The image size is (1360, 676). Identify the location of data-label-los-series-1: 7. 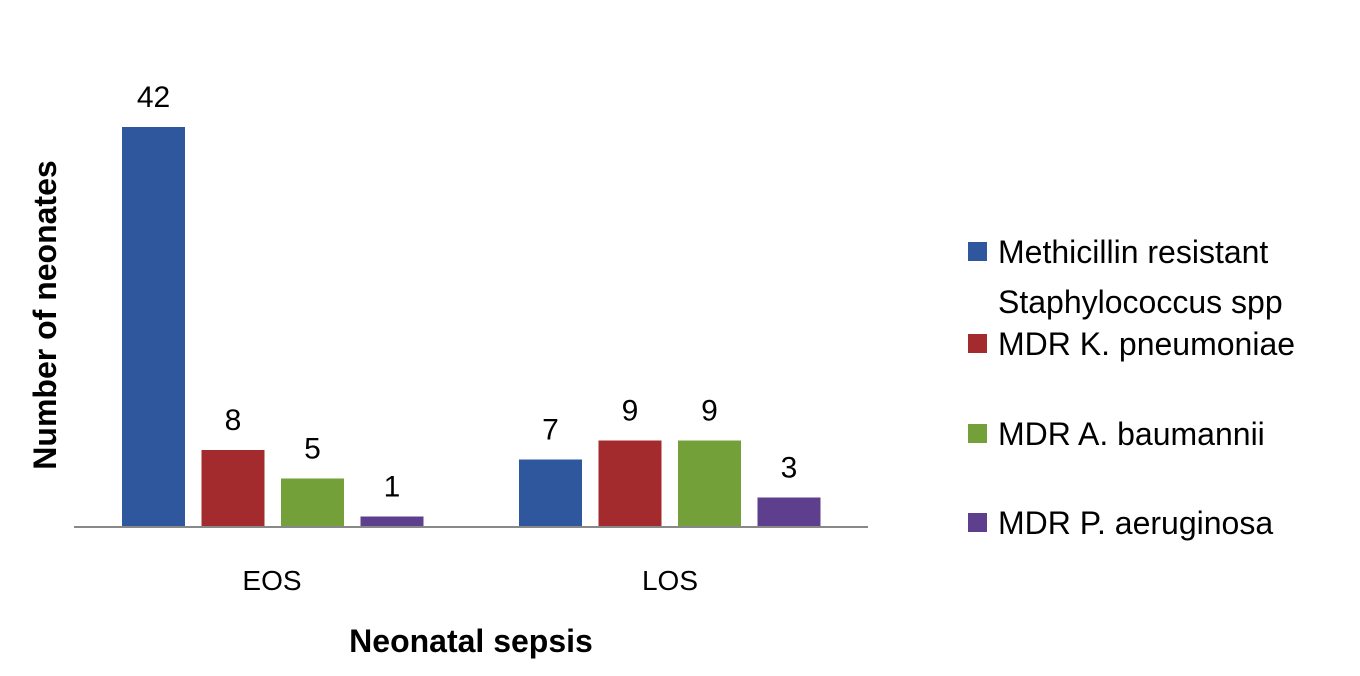
(550, 430).